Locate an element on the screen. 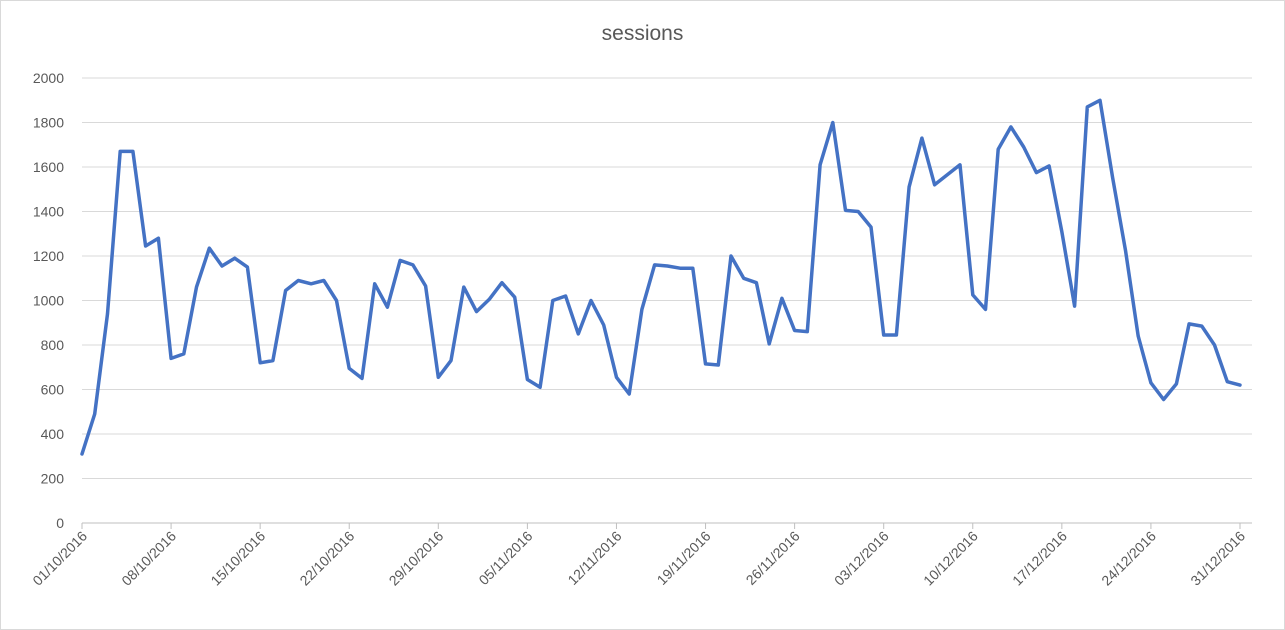  x-tick-label: 12/11/2016 is located at coordinates (594, 558).